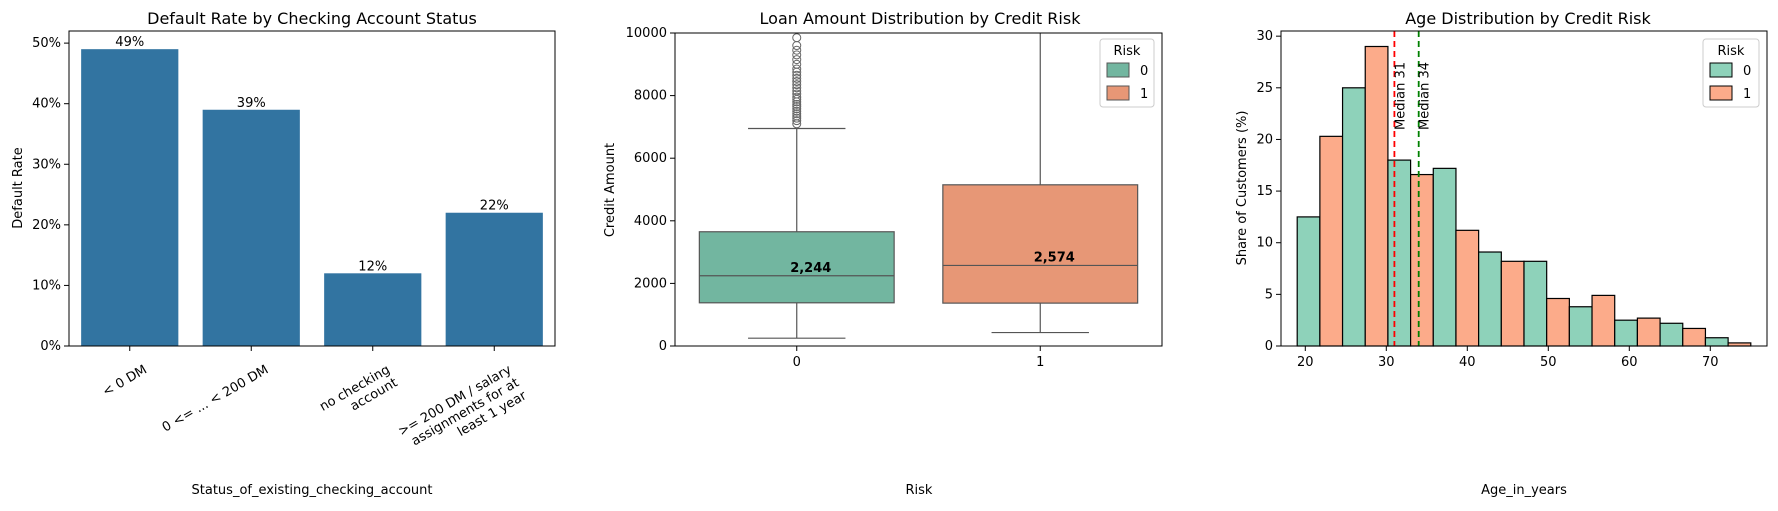 Image resolution: width=1778 pixels, height=511 pixels. I want to click on chart1-data-label: 22%, so click(494, 206).